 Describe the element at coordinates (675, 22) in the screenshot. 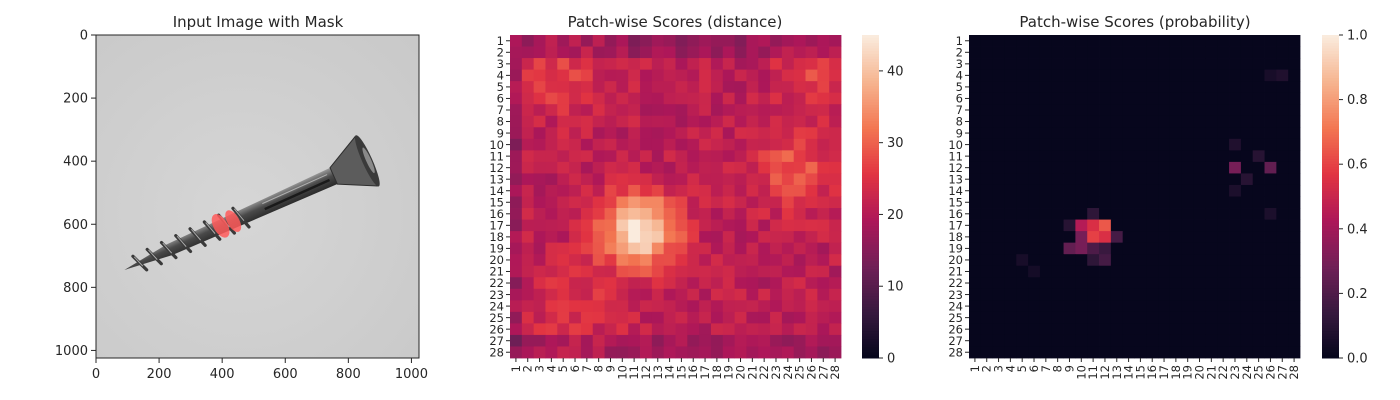

I see `panel2-title: Patch-wise Scores (distance)` at that location.